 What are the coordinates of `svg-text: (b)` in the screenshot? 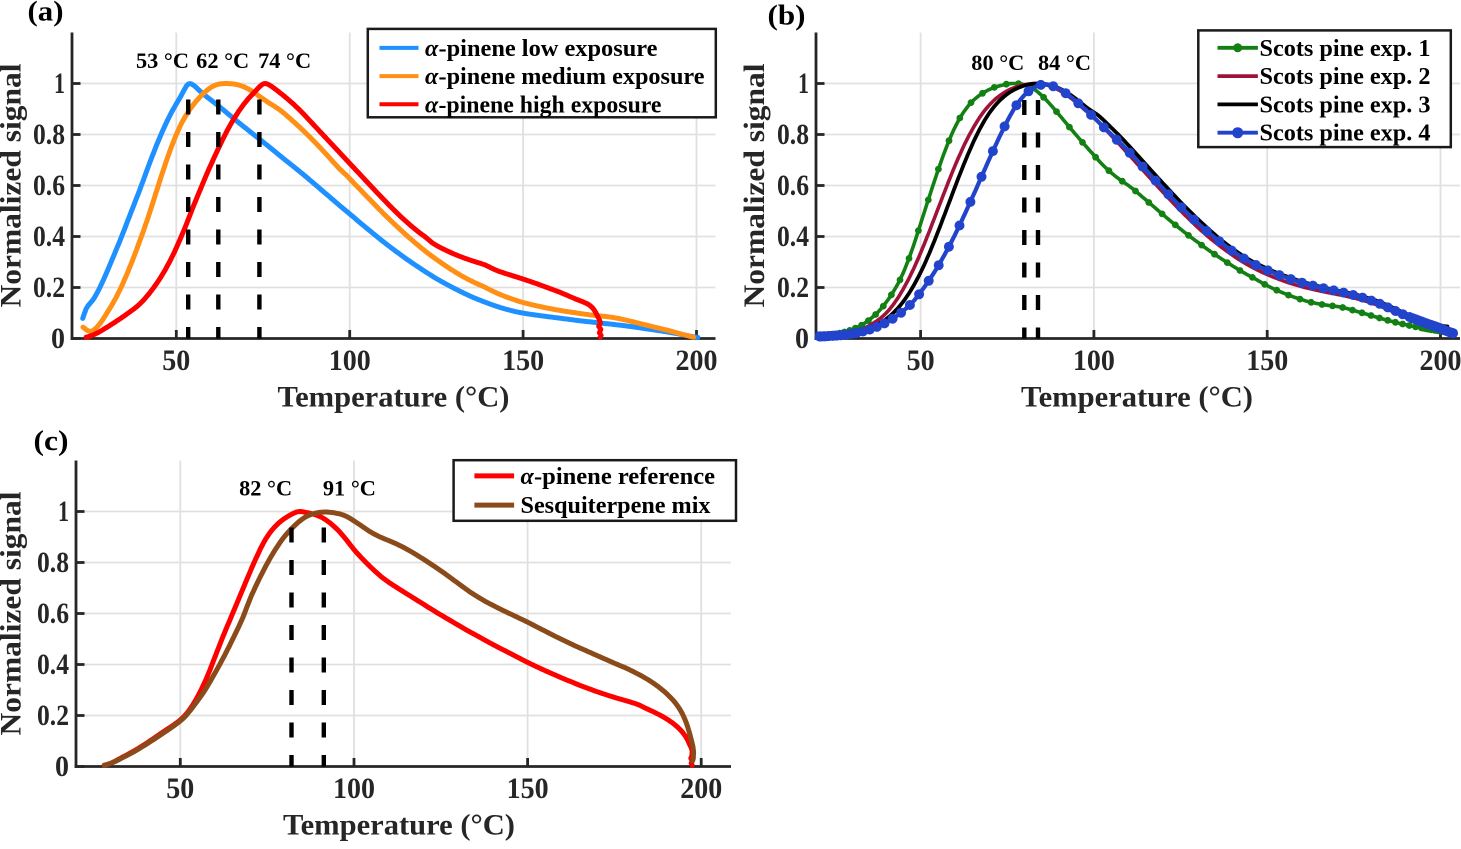 It's located at (787, 16).